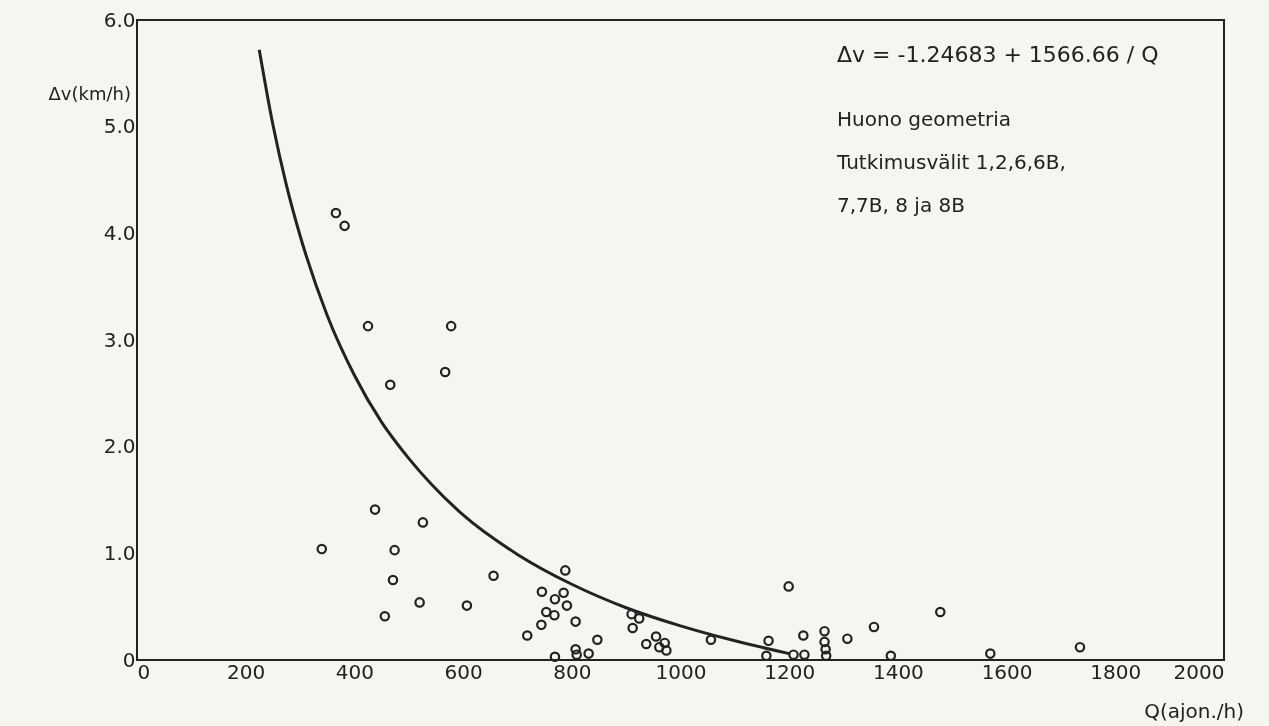 The image size is (1269, 726). What do you see at coordinates (1199, 671) in the screenshot?
I see `x-tick-label: 2000` at bounding box center [1199, 671].